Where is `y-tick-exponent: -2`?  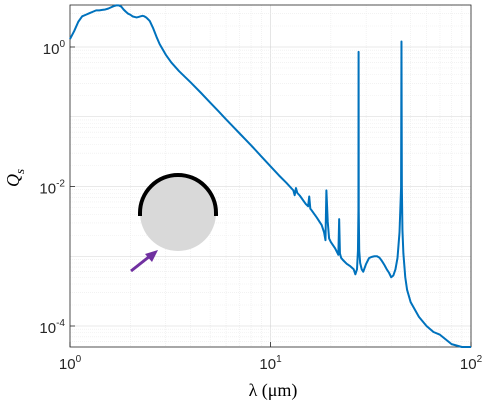
y-tick-exponent: -2 is located at coordinates (60, 183).